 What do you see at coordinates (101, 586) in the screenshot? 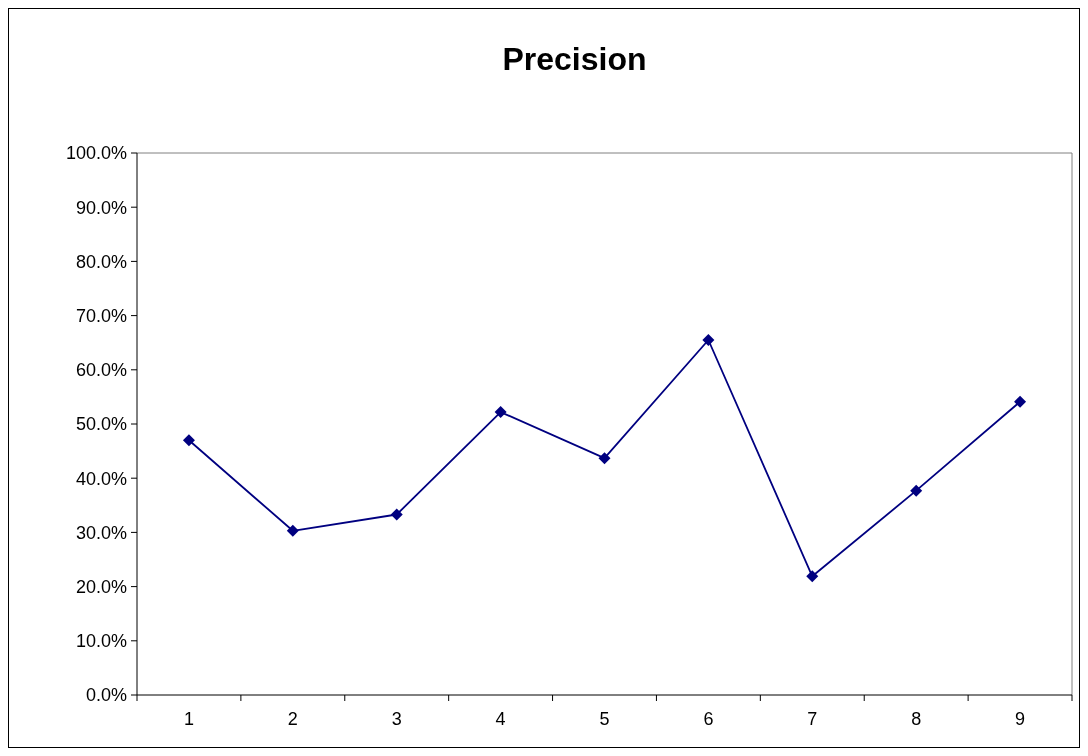
I see `y-tick-label: 20.0%` at bounding box center [101, 586].